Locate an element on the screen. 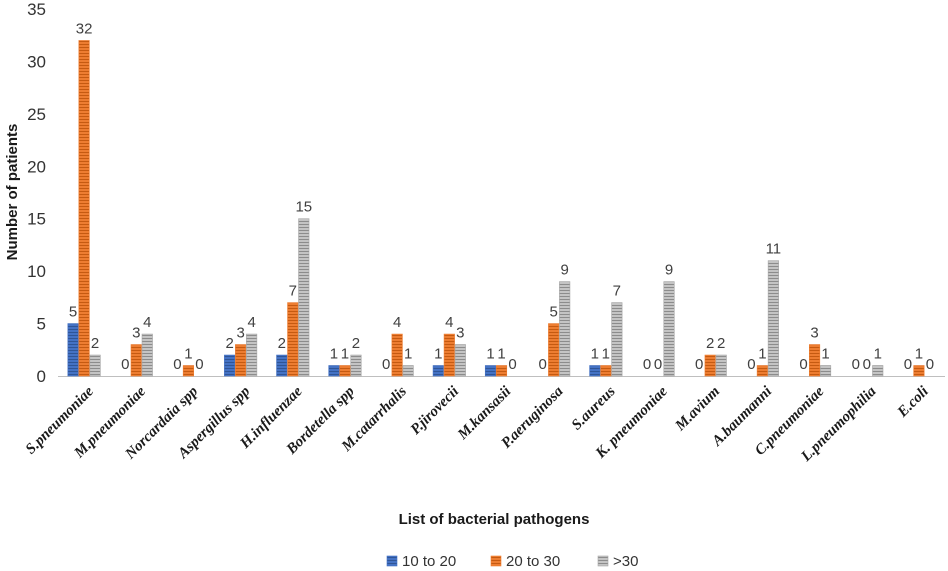  y-axis-title: Number of patients is located at coordinates (12, 192).